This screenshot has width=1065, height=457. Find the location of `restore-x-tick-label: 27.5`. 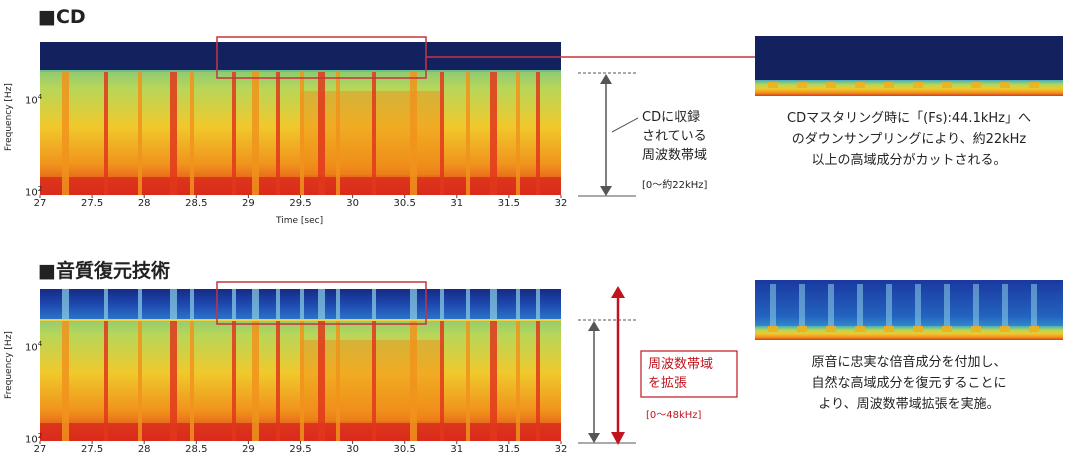

restore-x-tick-label: 27.5 is located at coordinates (92, 449).